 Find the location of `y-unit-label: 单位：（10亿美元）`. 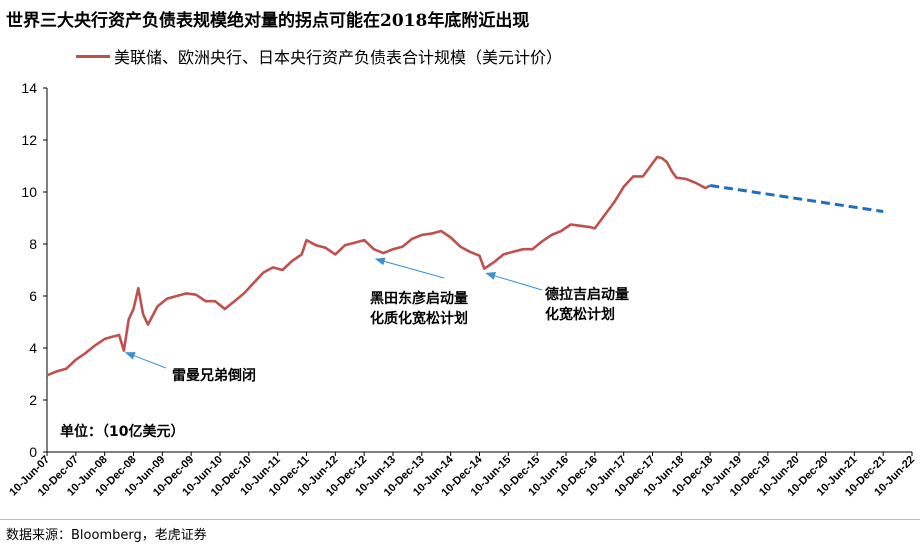

y-unit-label: 单位：（10亿美元） is located at coordinates (122, 431).